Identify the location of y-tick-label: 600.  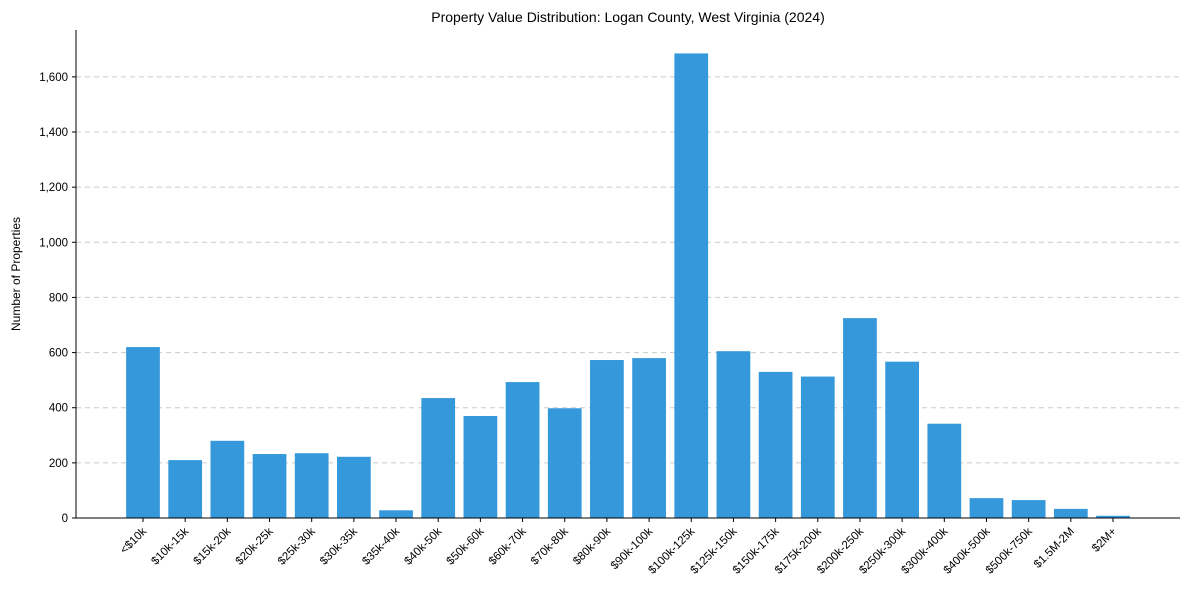
(58, 354).